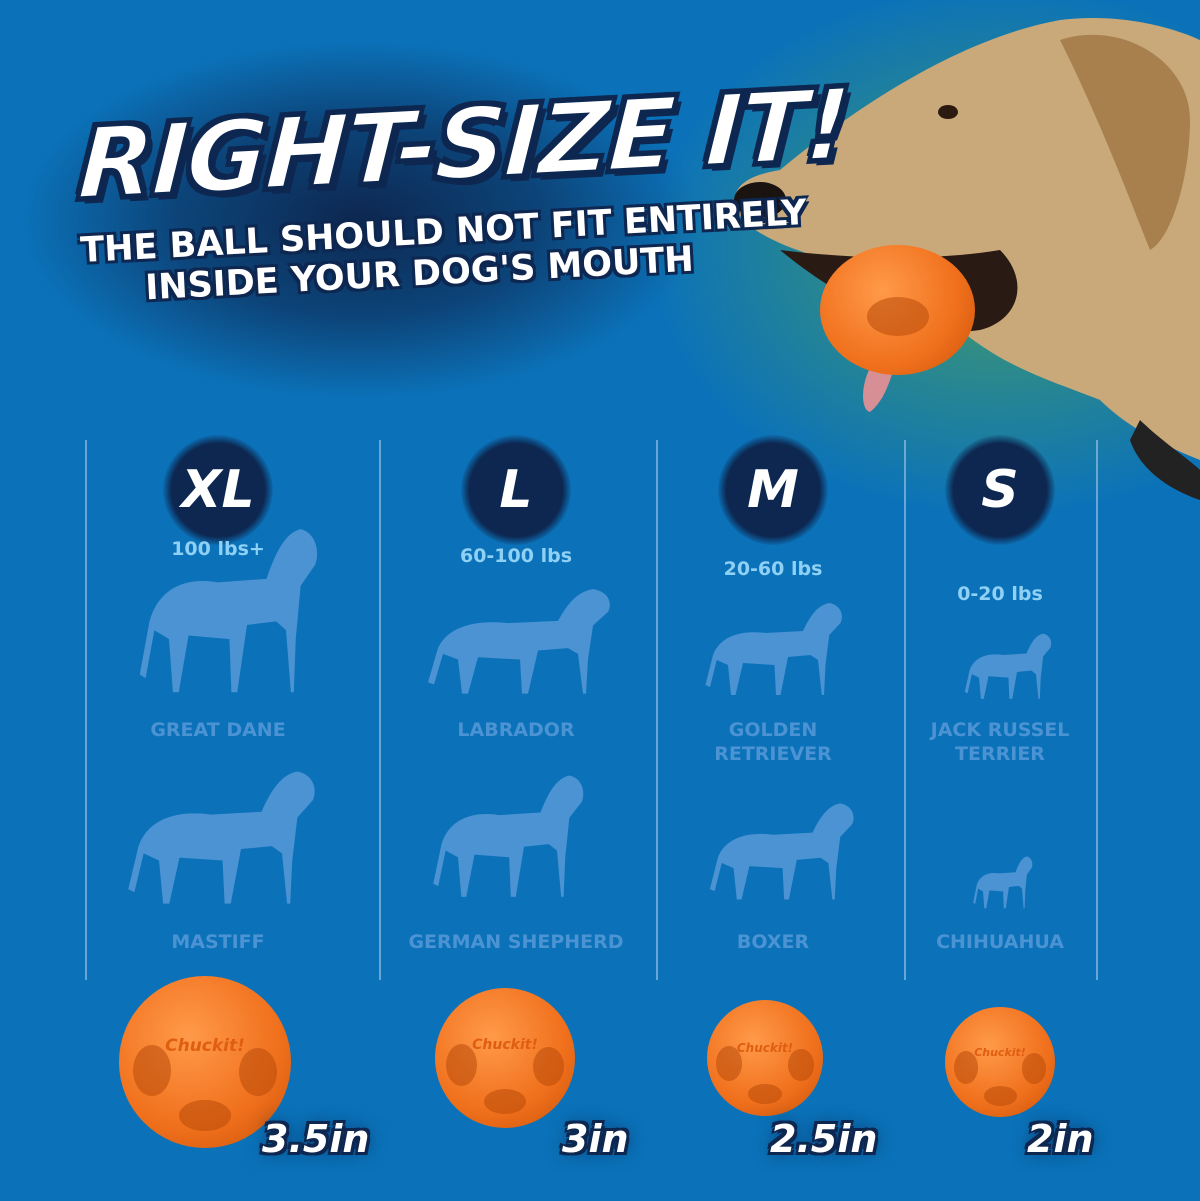 This screenshot has height=1201, width=1200. What do you see at coordinates (218, 942) in the screenshot?
I see `breed-name: MASTIFF` at bounding box center [218, 942].